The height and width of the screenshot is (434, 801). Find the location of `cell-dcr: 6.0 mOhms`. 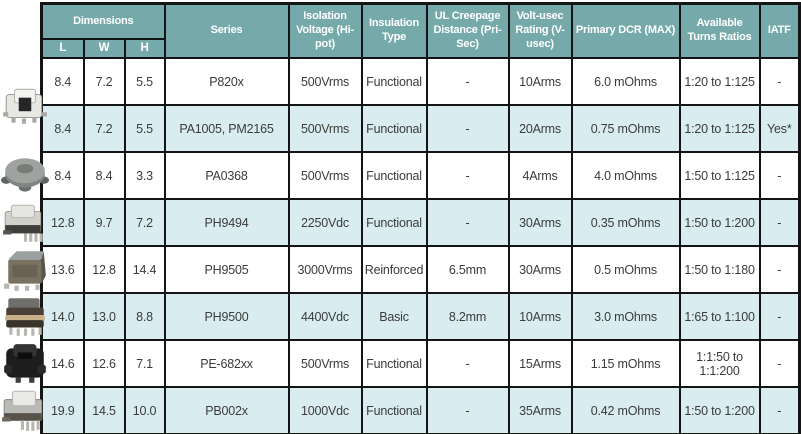

cell-dcr: 6.0 mOhms is located at coordinates (625, 81).